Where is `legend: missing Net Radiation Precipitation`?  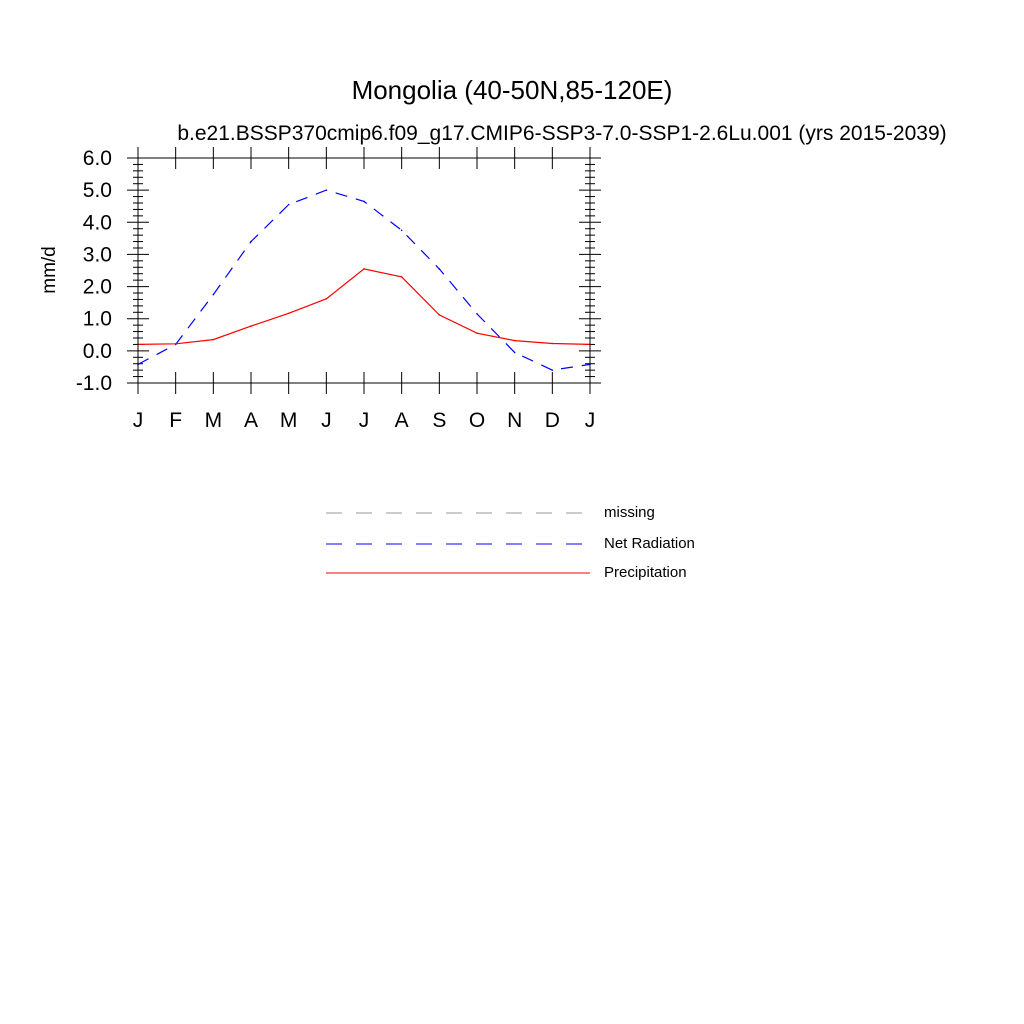 legend: missing Net Radiation Precipitation is located at coordinates (510, 542).